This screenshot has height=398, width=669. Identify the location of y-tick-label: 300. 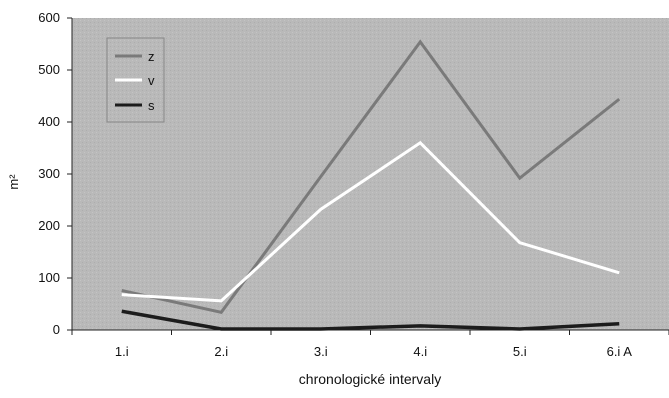
(49, 173).